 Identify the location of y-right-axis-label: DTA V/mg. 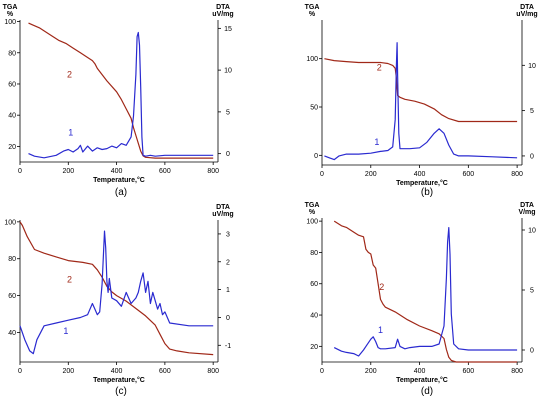
(526, 209).